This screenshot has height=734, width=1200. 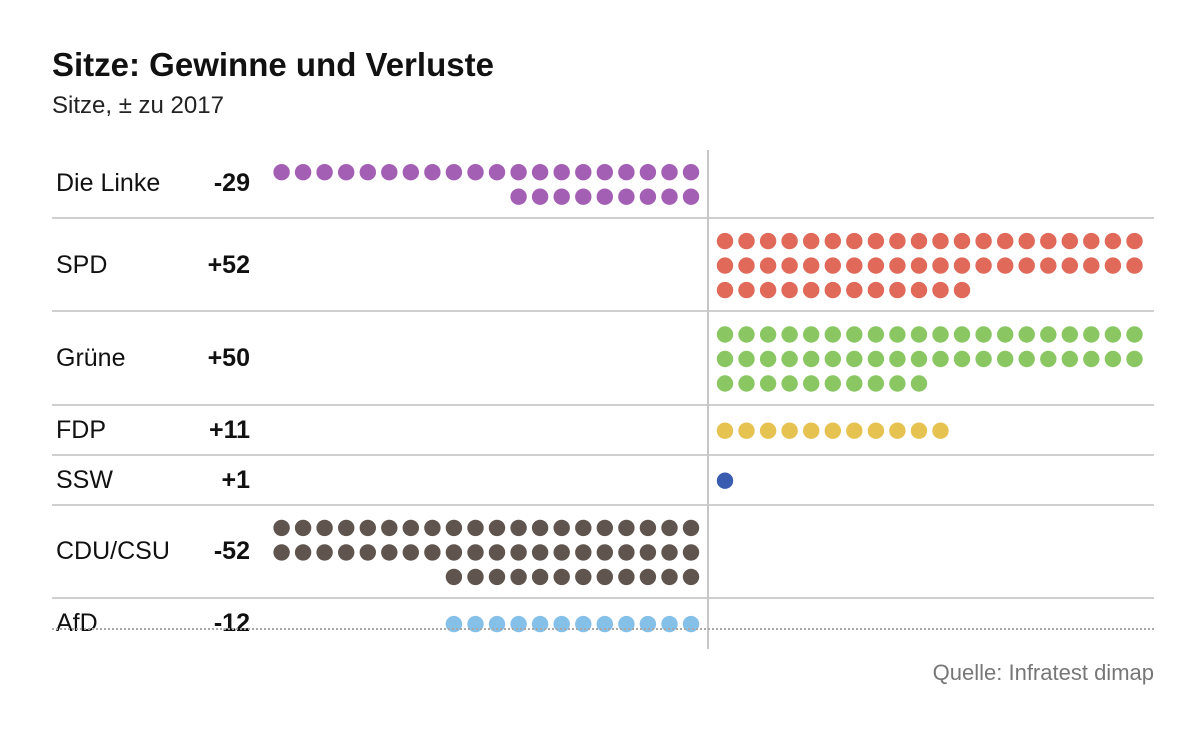 What do you see at coordinates (708, 400) in the screenshot?
I see `zero-axis-line` at bounding box center [708, 400].